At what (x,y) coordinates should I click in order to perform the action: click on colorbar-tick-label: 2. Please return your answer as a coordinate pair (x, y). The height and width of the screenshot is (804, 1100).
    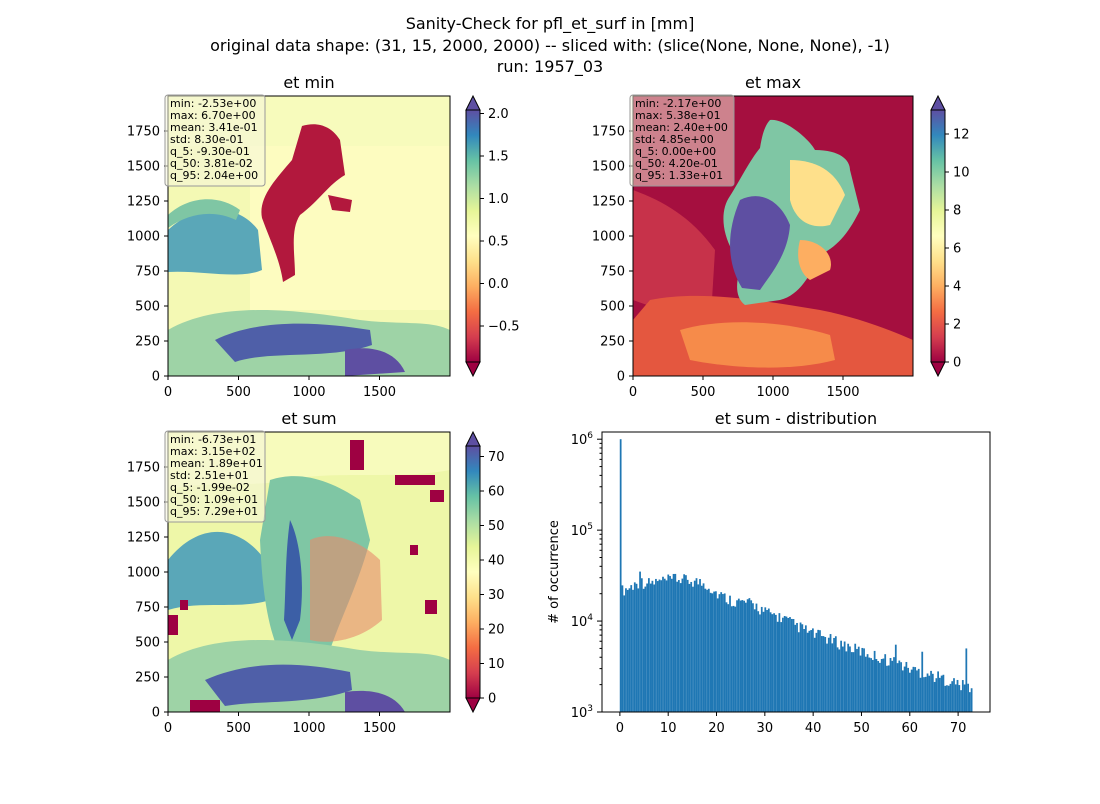
    Looking at the image, I should click on (957, 325).